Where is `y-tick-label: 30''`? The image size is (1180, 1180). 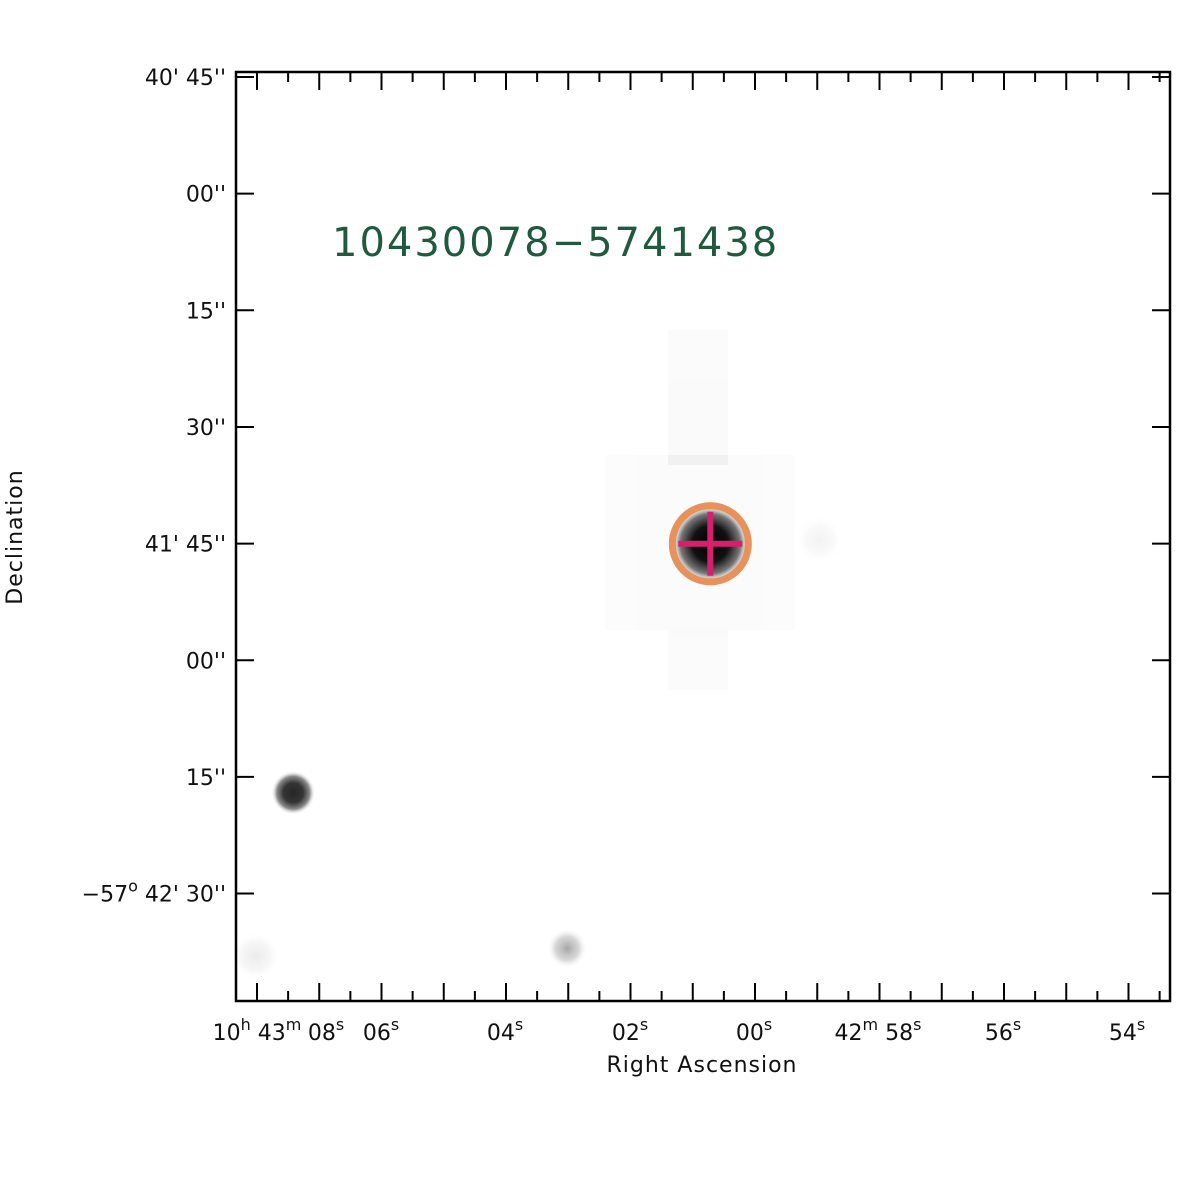 y-tick-label: 30'' is located at coordinates (206, 428).